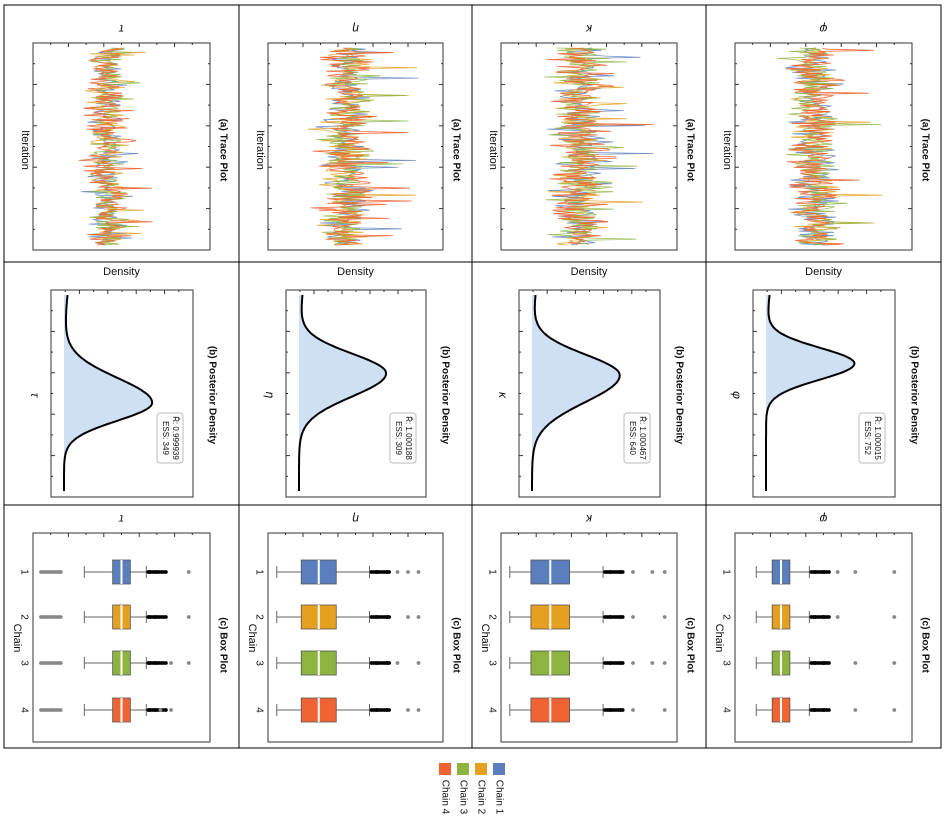  I want to click on box-panel: η 1 2 3 4 Chain (c) Box Plot, so click(353, 627).